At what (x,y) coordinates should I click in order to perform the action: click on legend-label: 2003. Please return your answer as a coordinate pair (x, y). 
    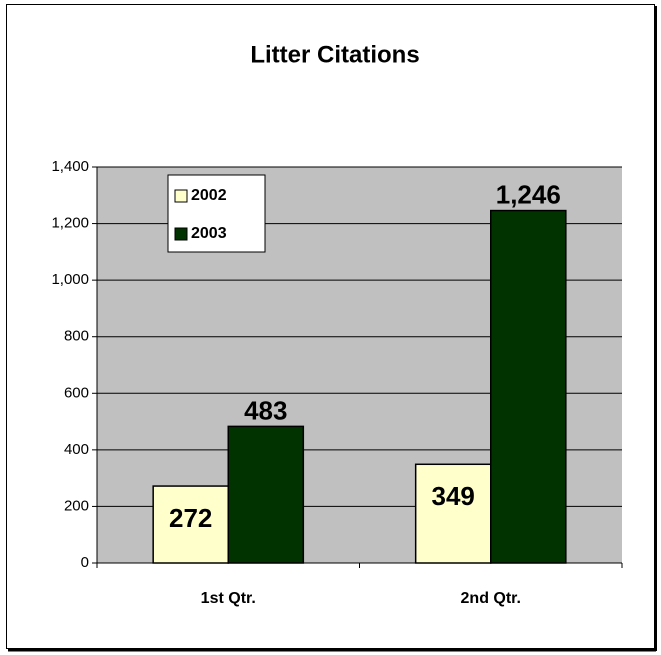
    Looking at the image, I should click on (209, 233).